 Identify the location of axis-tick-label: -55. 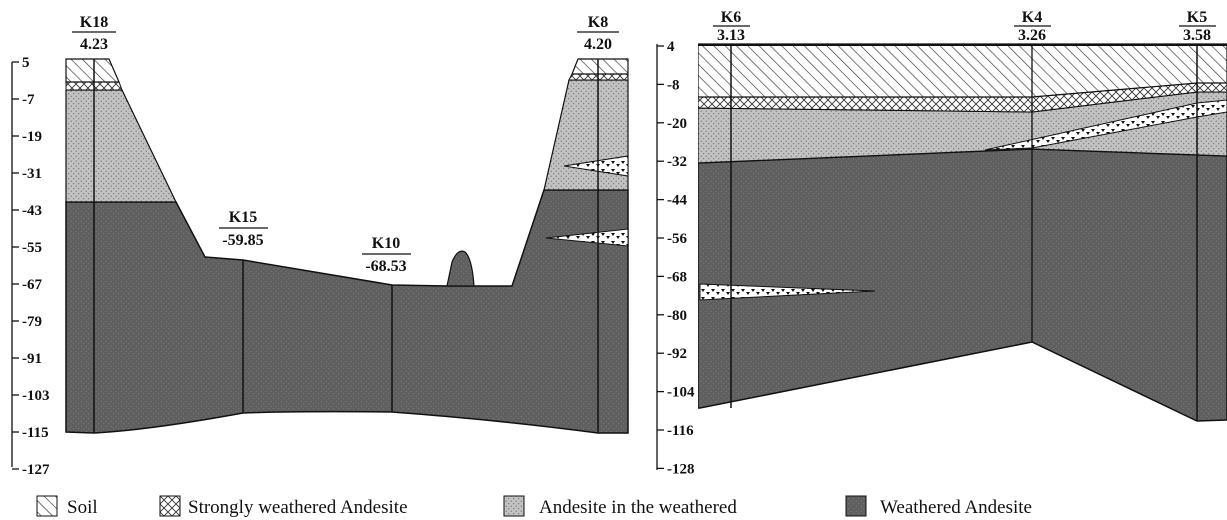
(32, 248).